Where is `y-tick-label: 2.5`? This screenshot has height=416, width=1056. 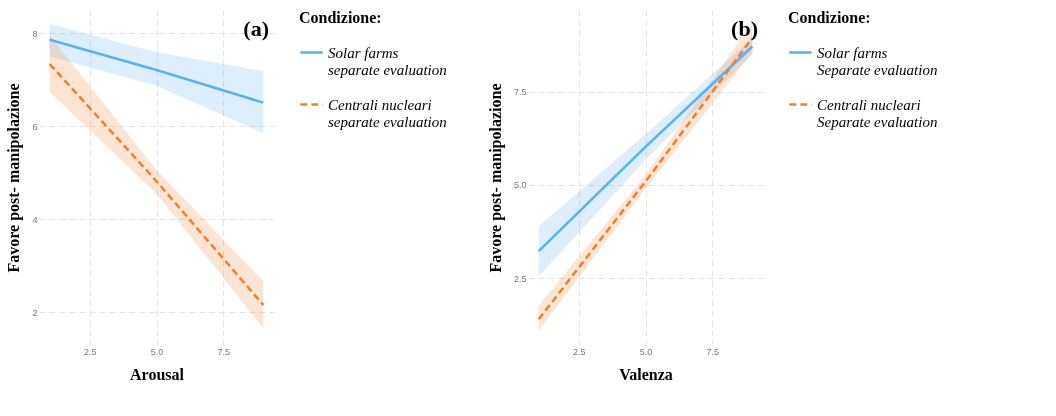 y-tick-label: 2.5 is located at coordinates (520, 278).